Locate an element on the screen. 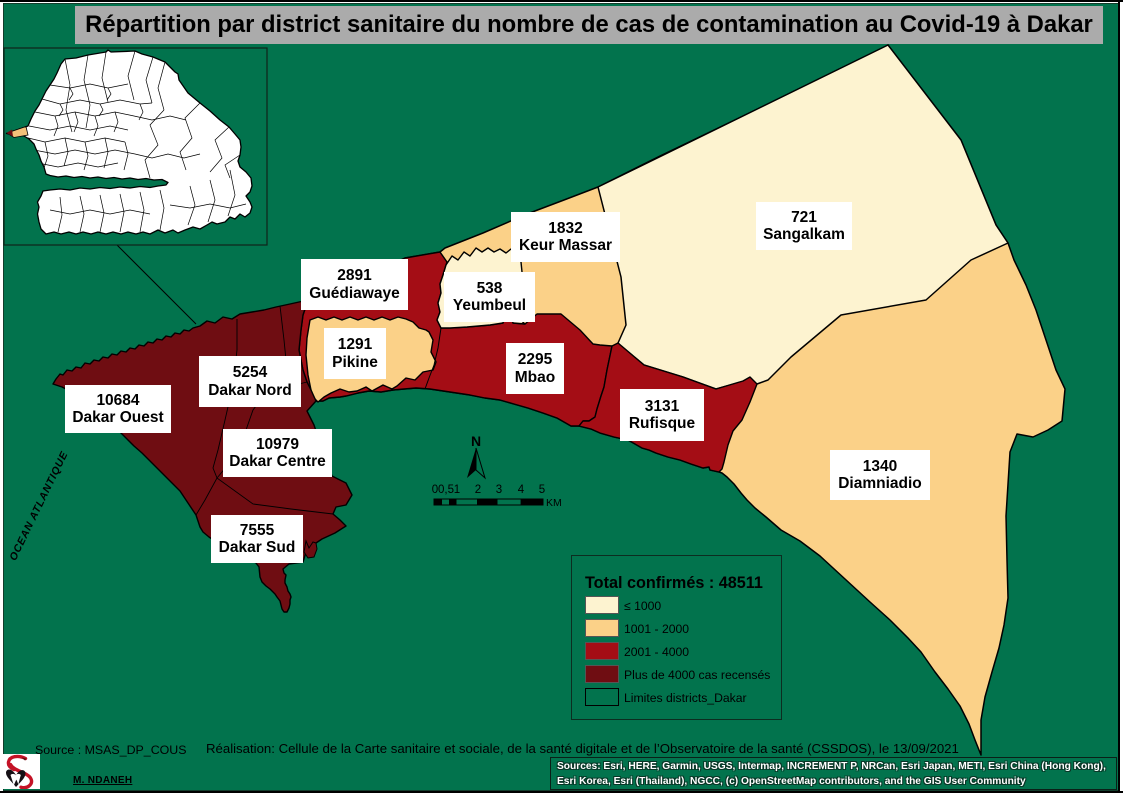 This screenshot has width=1123, height=794. svg-text: 2 is located at coordinates (478, 490).